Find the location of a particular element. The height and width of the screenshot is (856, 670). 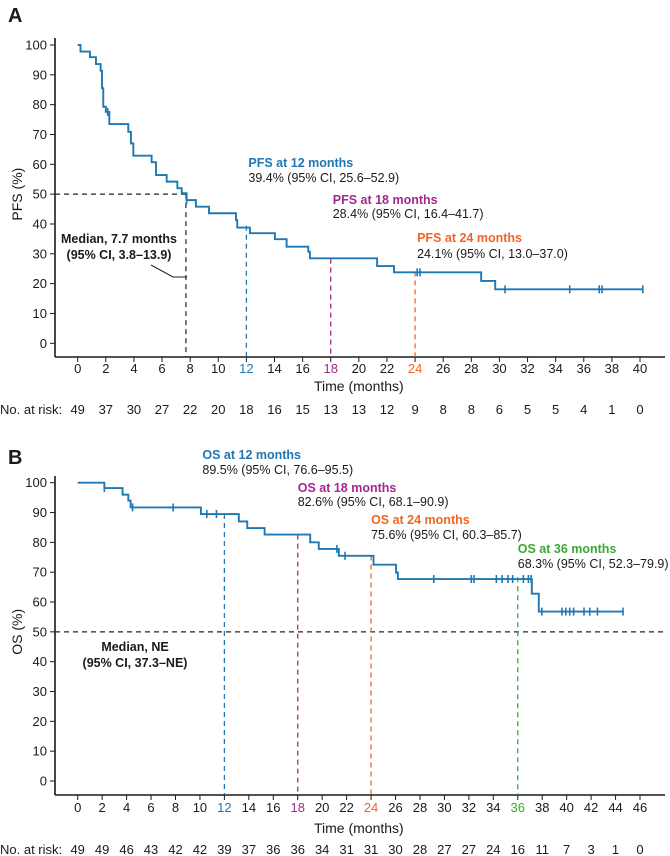

landmark-title-12: PFS at 12 months is located at coordinates (300, 163).